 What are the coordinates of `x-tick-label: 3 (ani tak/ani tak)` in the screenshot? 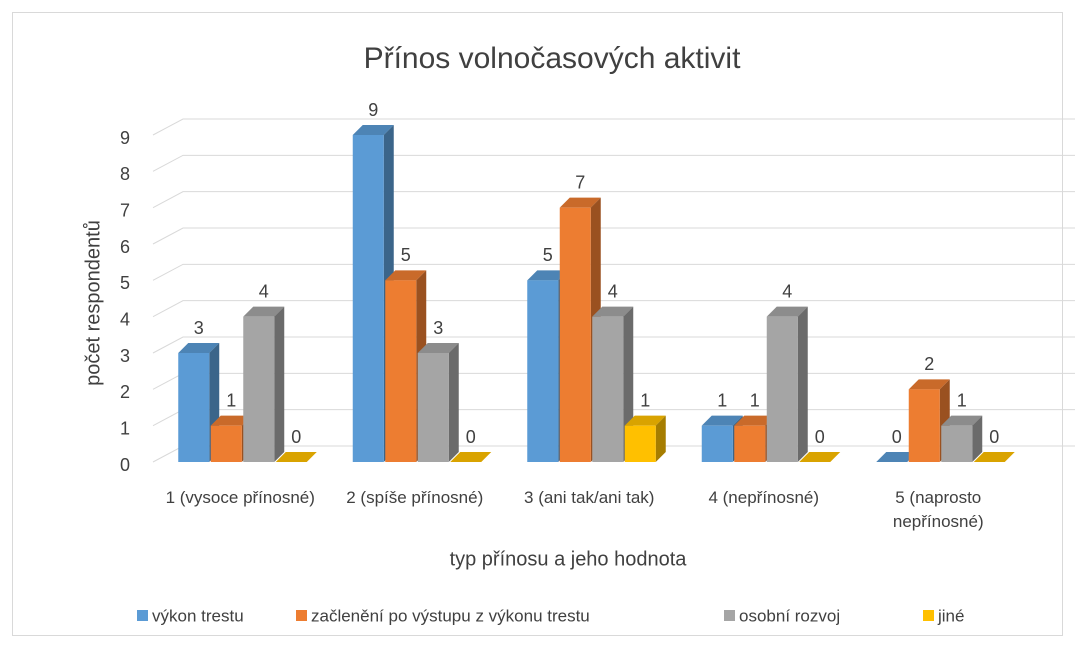 It's located at (589, 497).